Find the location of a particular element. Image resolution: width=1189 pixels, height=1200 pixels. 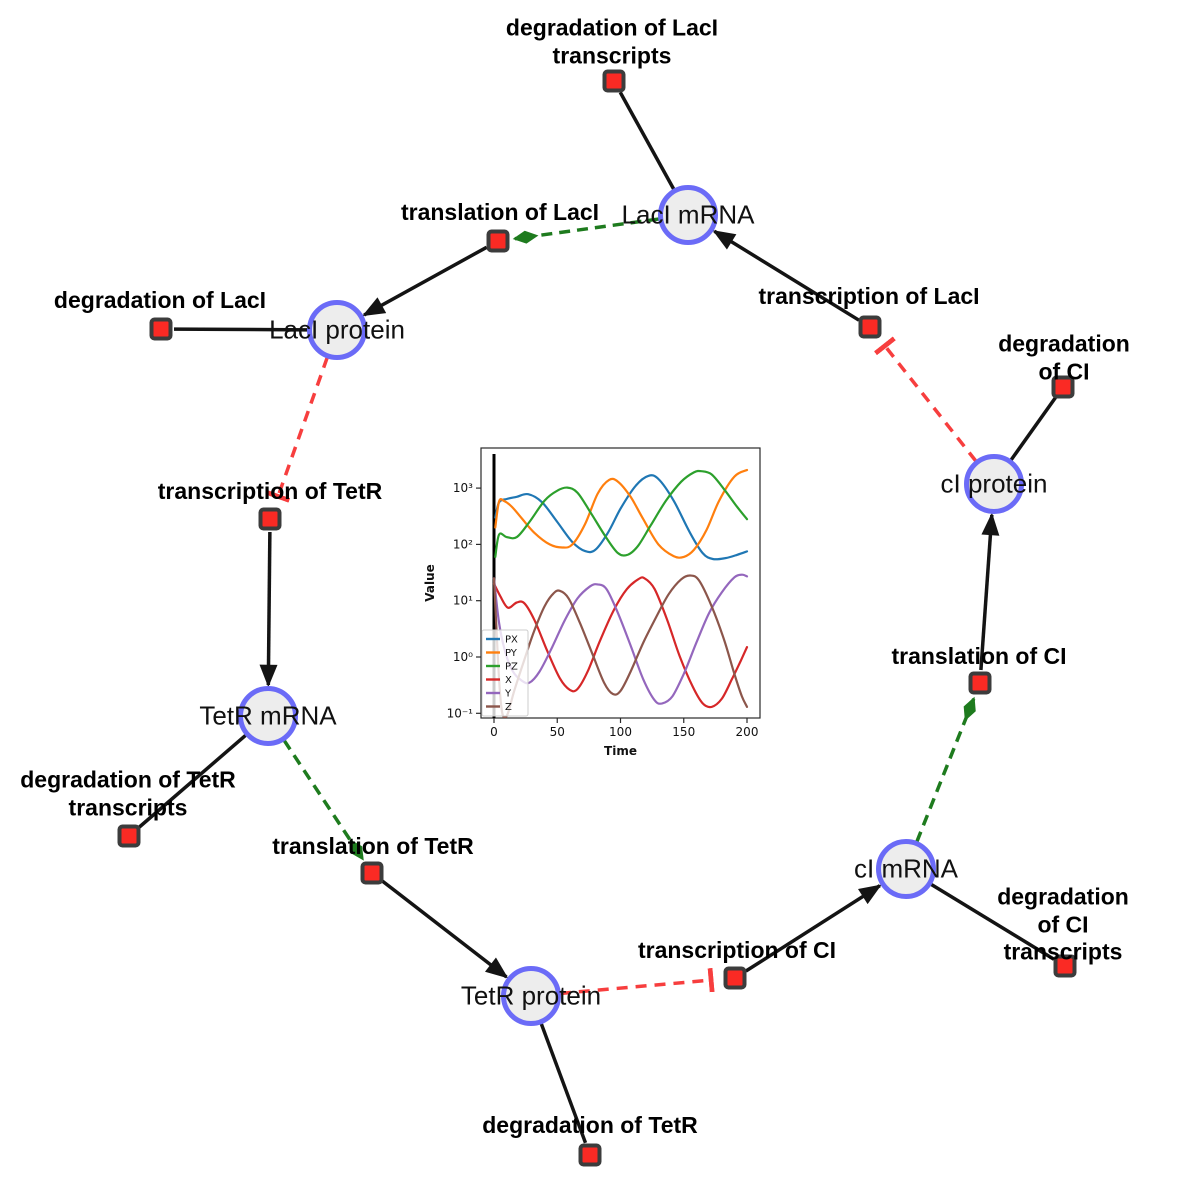

edge-production-rx_tl_lacI-sp_lacI_prot is located at coordinates (425, 281).